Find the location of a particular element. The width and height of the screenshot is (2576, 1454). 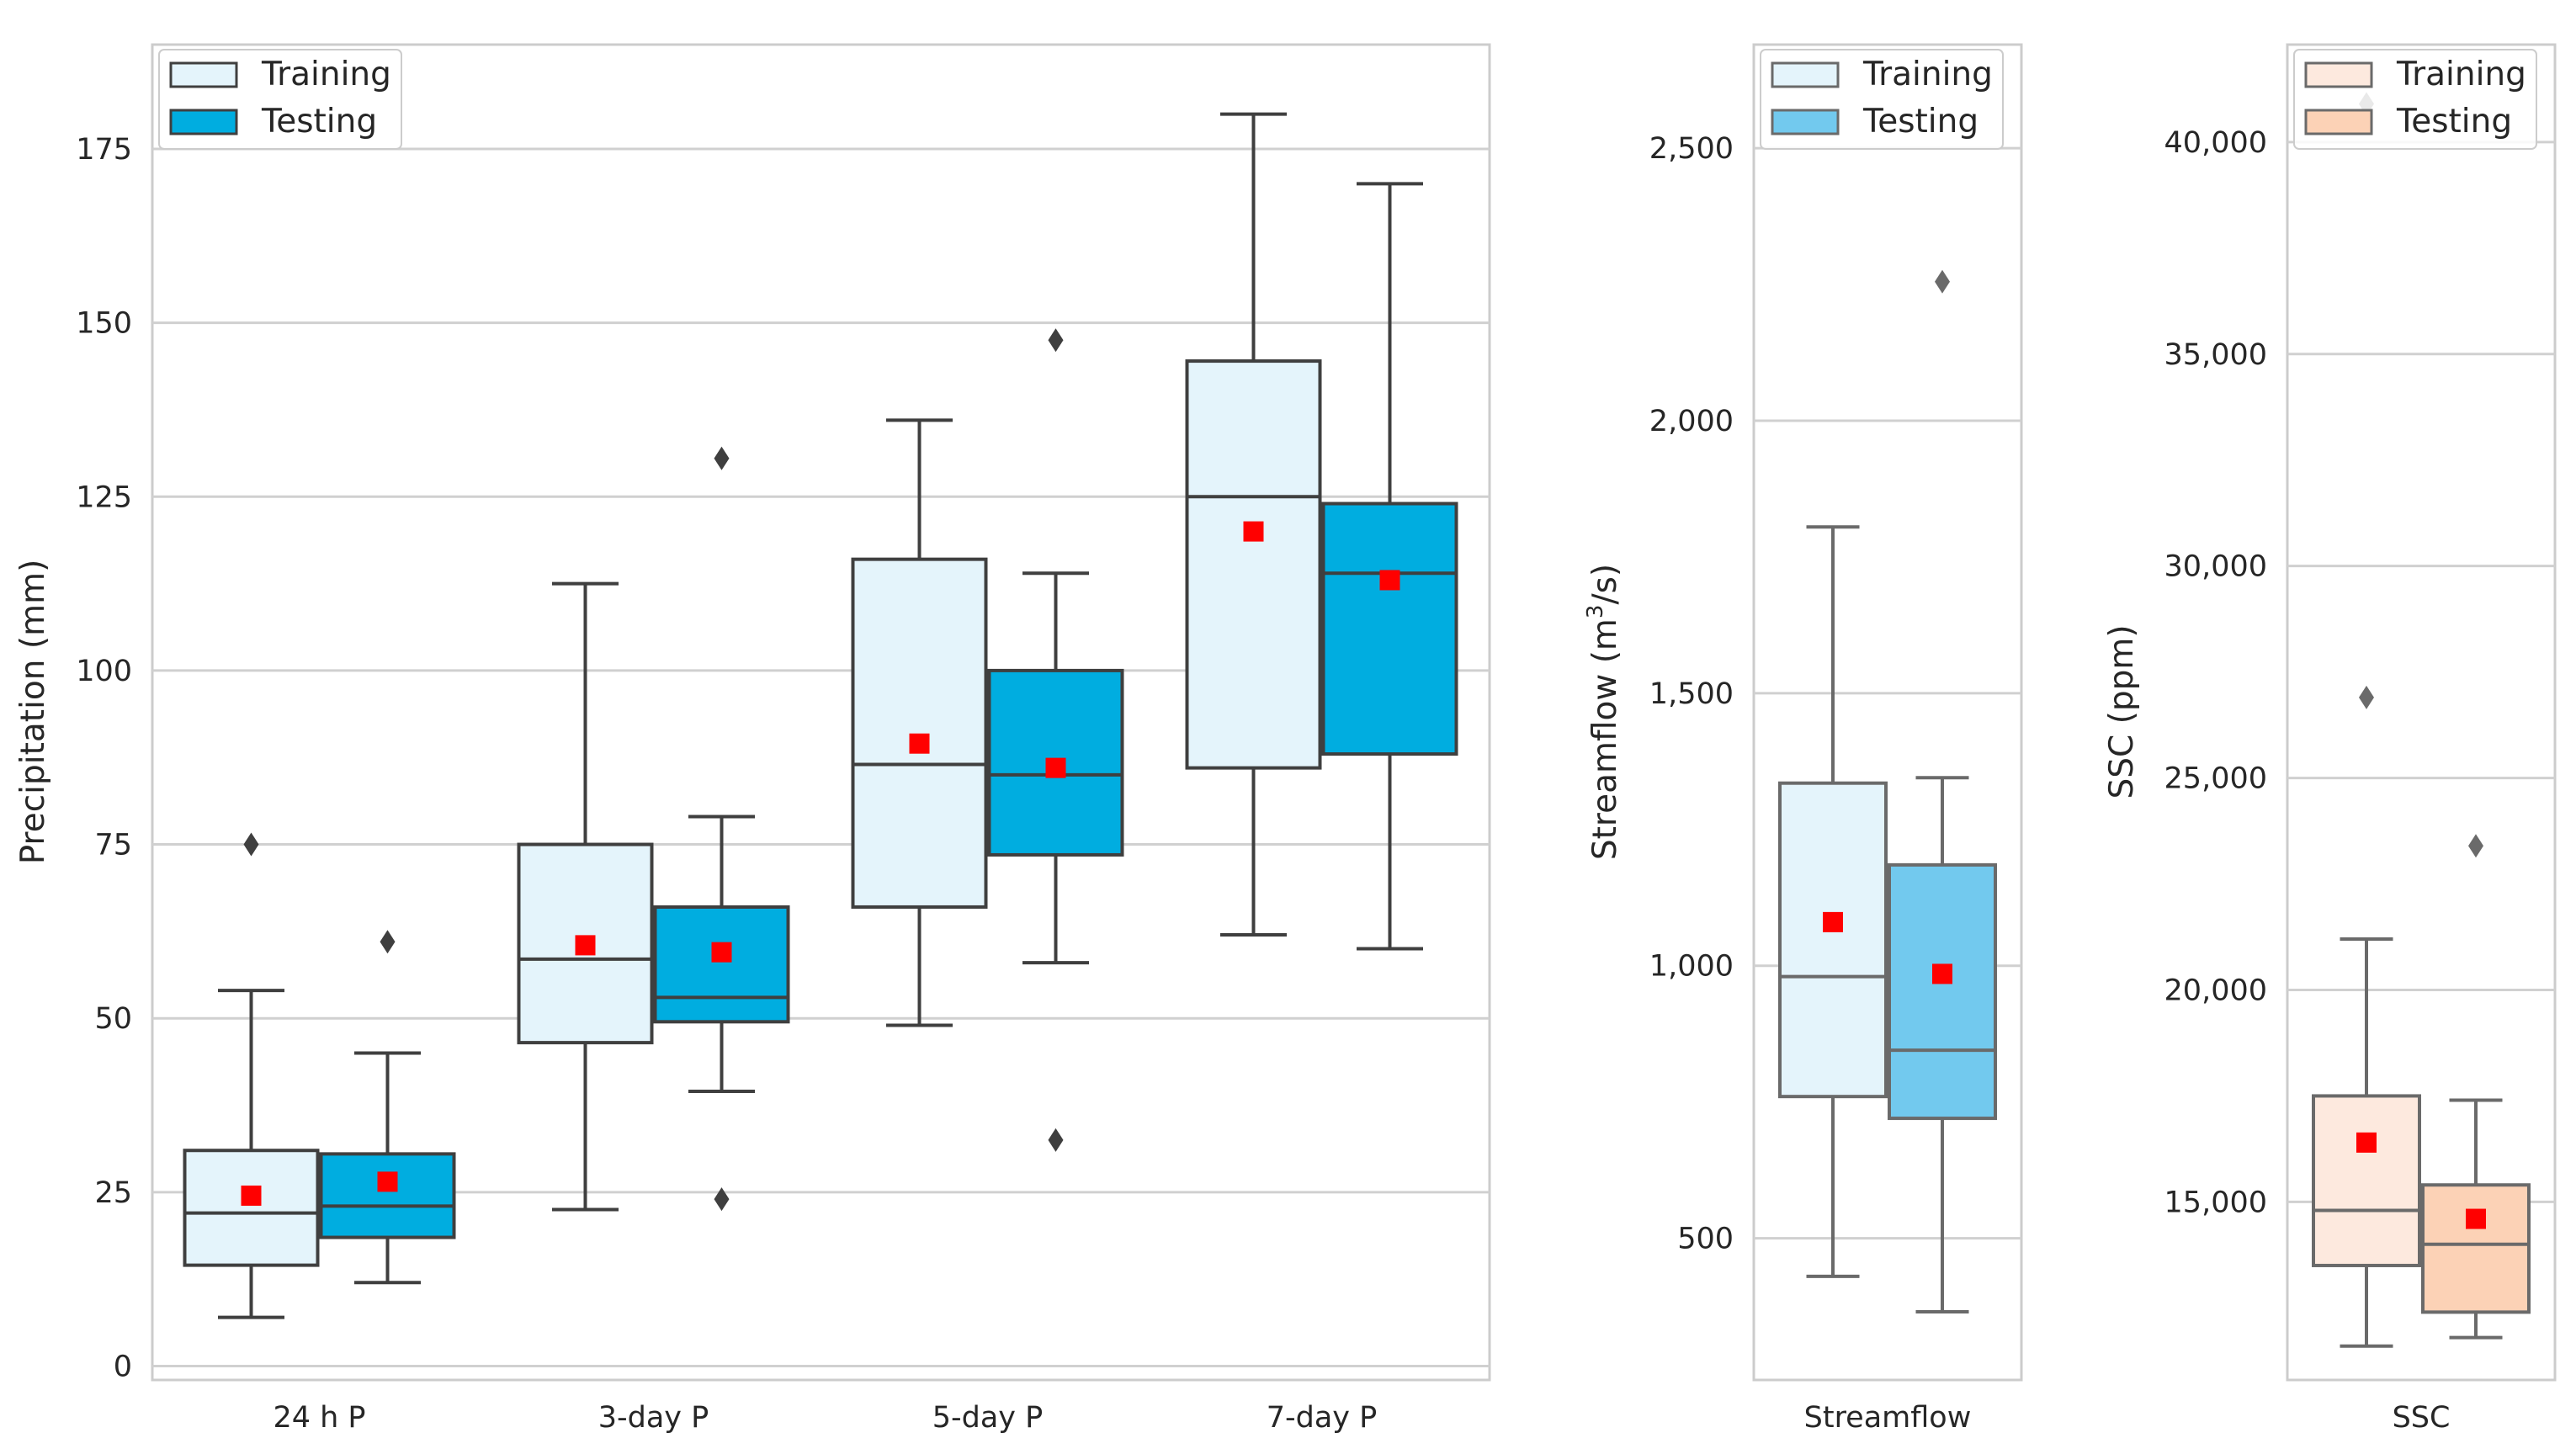

x-tick-labels: 24 h P 3-day P 5-day P 7-day P is located at coordinates (825, 1418).